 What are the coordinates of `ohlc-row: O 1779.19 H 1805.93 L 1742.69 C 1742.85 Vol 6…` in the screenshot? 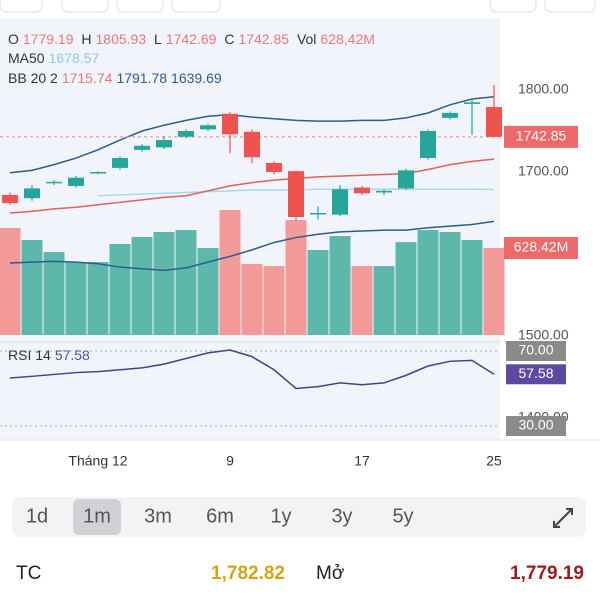 It's located at (193, 39).